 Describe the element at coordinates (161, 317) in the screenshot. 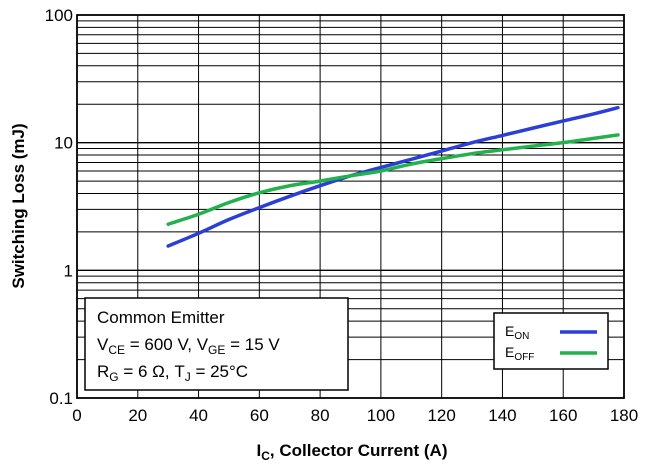

I see `conditions-line-1: Common Emitter` at that location.